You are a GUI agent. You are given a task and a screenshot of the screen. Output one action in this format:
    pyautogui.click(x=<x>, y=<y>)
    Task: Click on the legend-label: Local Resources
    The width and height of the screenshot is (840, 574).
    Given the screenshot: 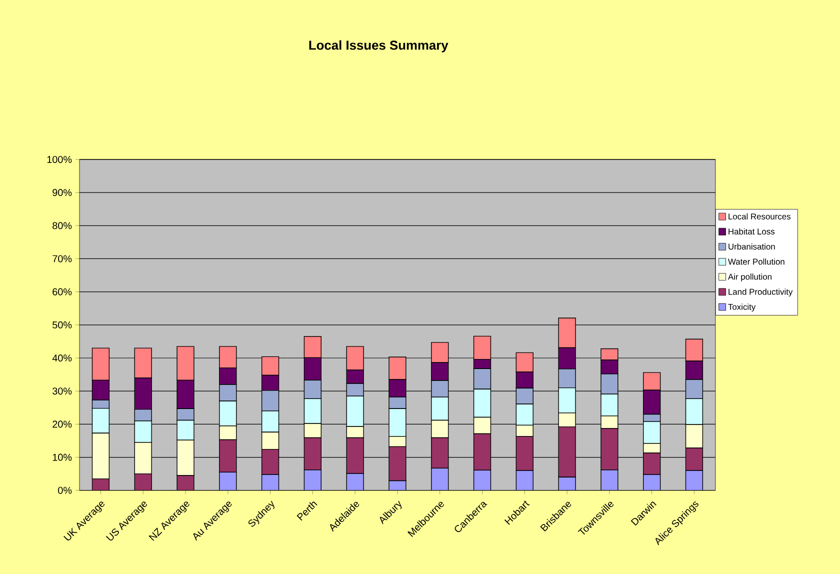 What is the action you would take?
    pyautogui.click(x=759, y=216)
    